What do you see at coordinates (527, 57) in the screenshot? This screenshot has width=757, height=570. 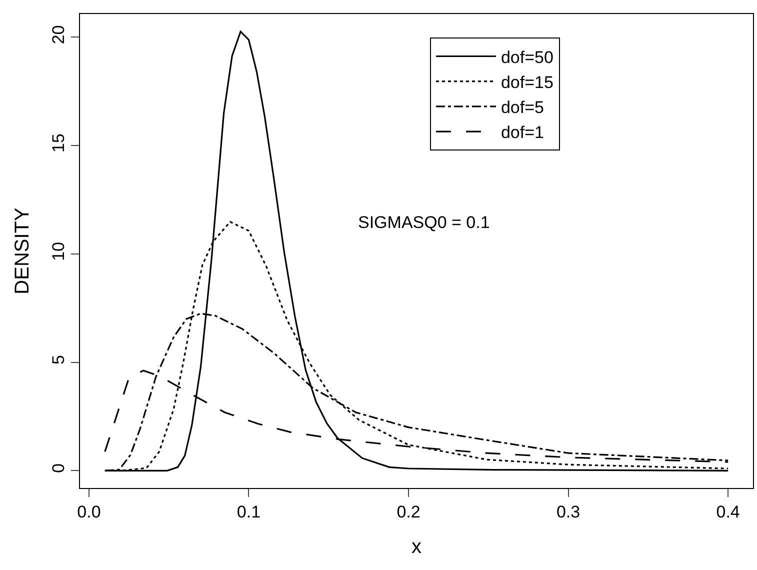 I see `legend-label: dof=50` at bounding box center [527, 57].